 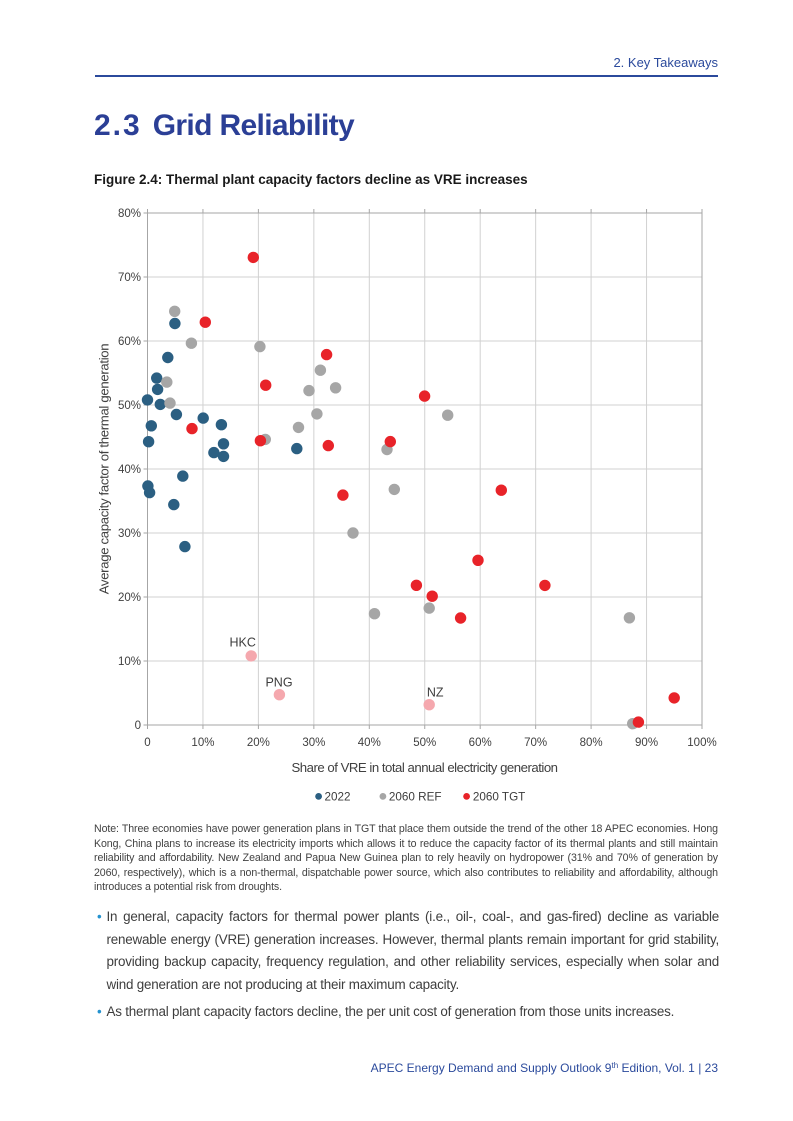 What do you see at coordinates (242, 643) in the screenshot?
I see `svg-text: HKC` at bounding box center [242, 643].